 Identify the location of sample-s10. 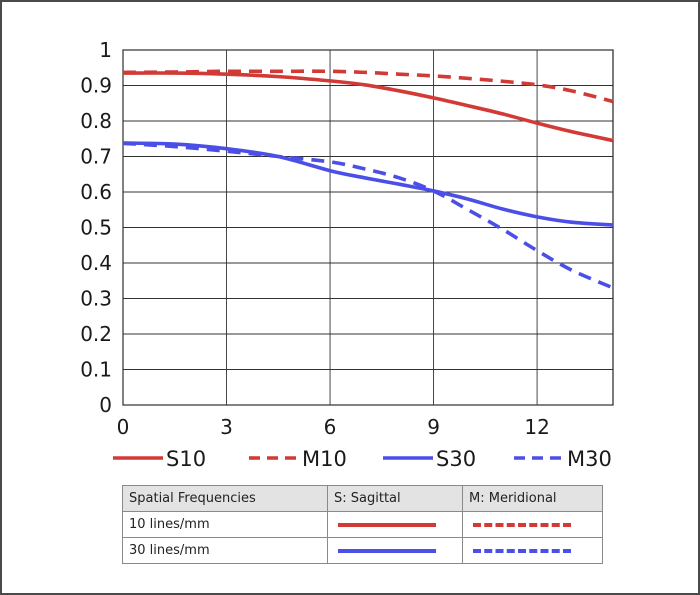
(395, 524).